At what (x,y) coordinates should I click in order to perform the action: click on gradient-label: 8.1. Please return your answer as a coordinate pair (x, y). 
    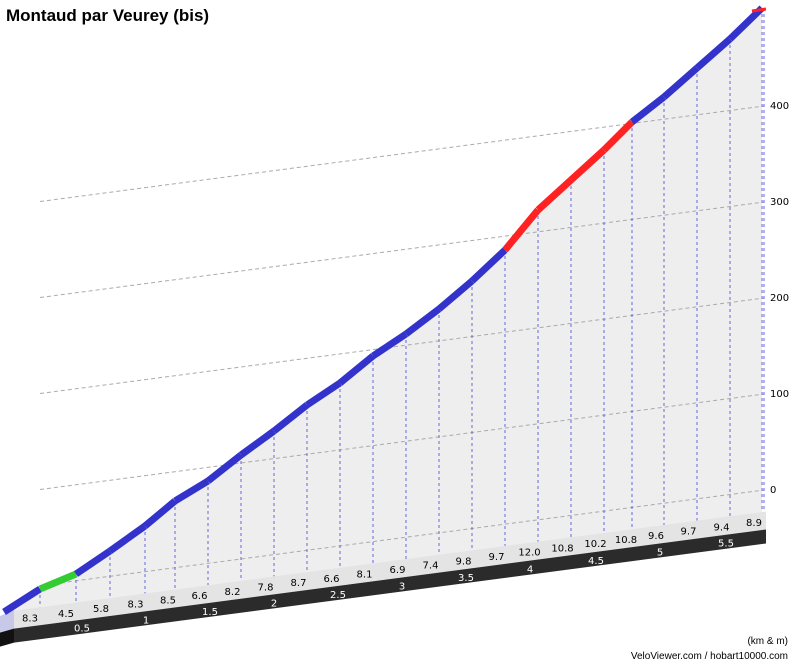
    Looking at the image, I should click on (365, 574).